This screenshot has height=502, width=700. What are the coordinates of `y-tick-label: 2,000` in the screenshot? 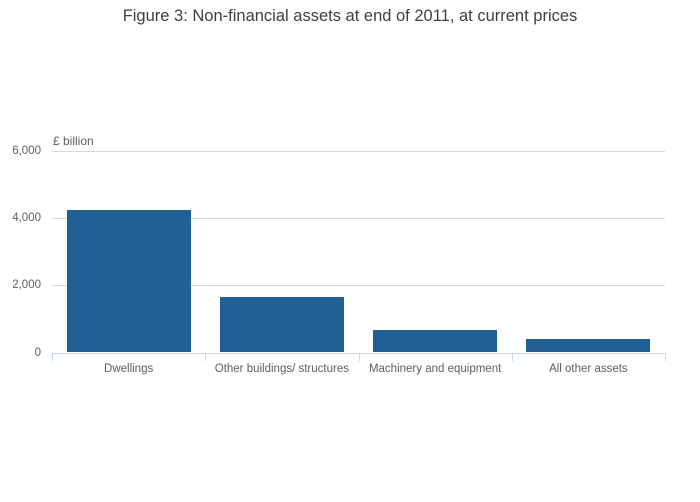 It's located at (26, 285).